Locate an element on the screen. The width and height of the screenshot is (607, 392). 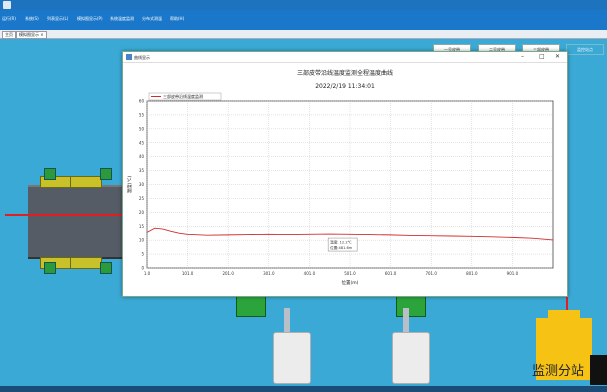
y-axis-label: 温度(℃) is located at coordinates (129, 184).